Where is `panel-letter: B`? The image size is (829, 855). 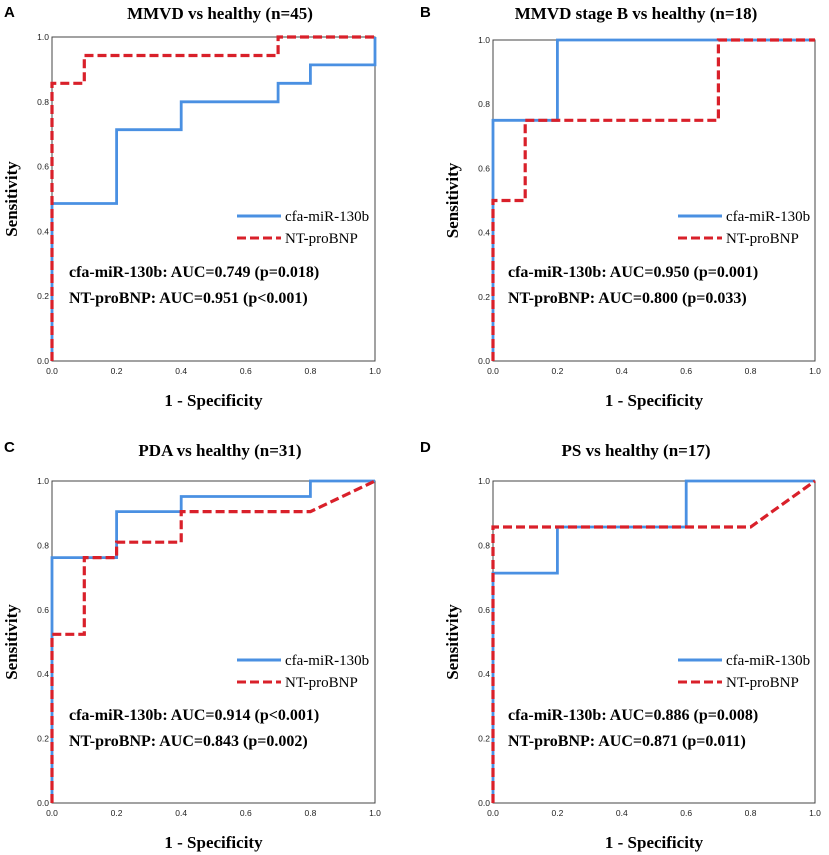 panel-letter: B is located at coordinates (425, 12).